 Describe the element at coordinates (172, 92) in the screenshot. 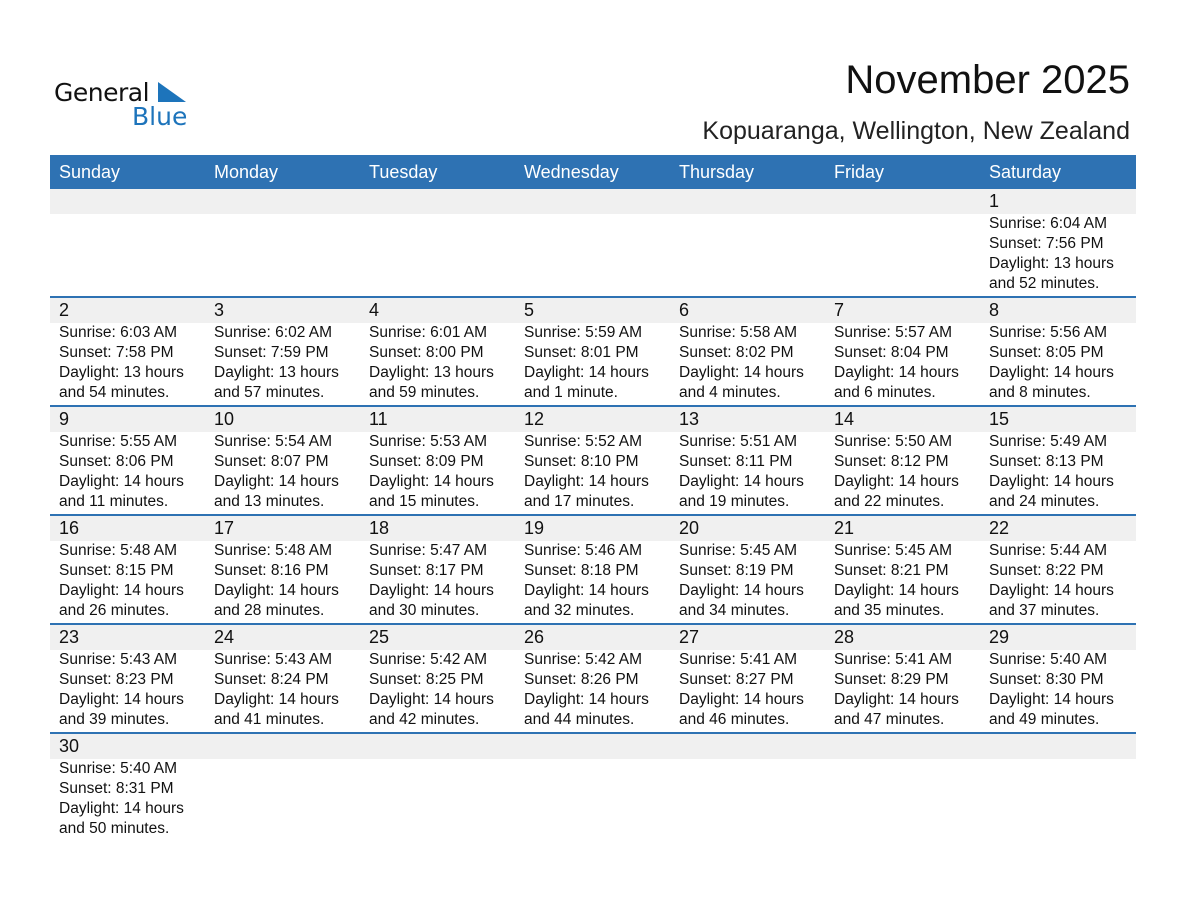

I see `logo-triangle-icon` at that location.